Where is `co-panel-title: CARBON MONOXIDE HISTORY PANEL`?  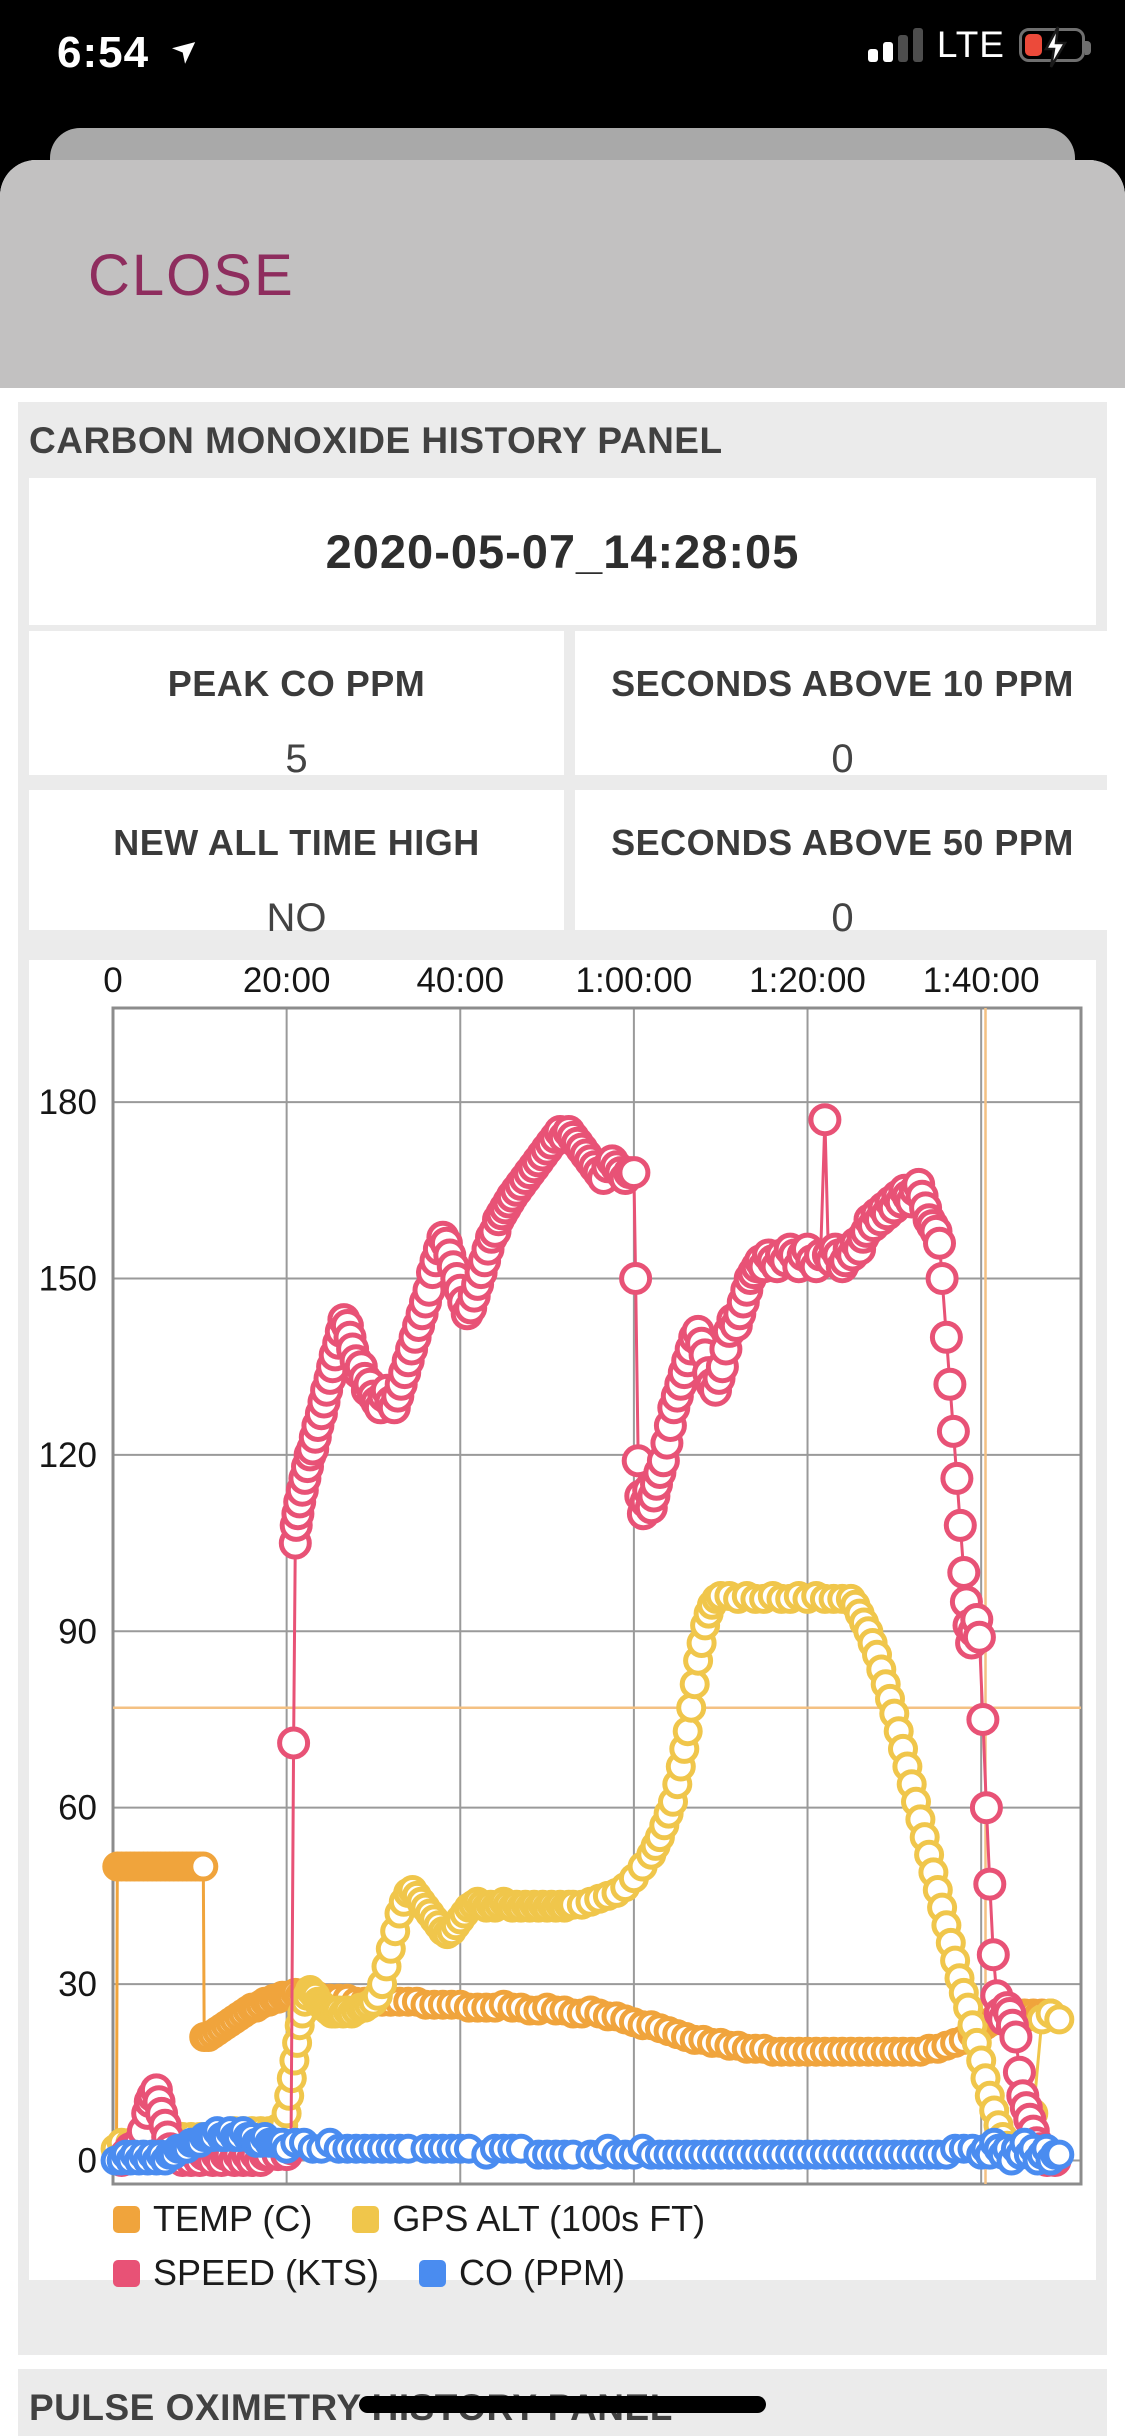
co-panel-title: CARBON MONOXIDE HISTORY PANEL is located at coordinates (376, 440).